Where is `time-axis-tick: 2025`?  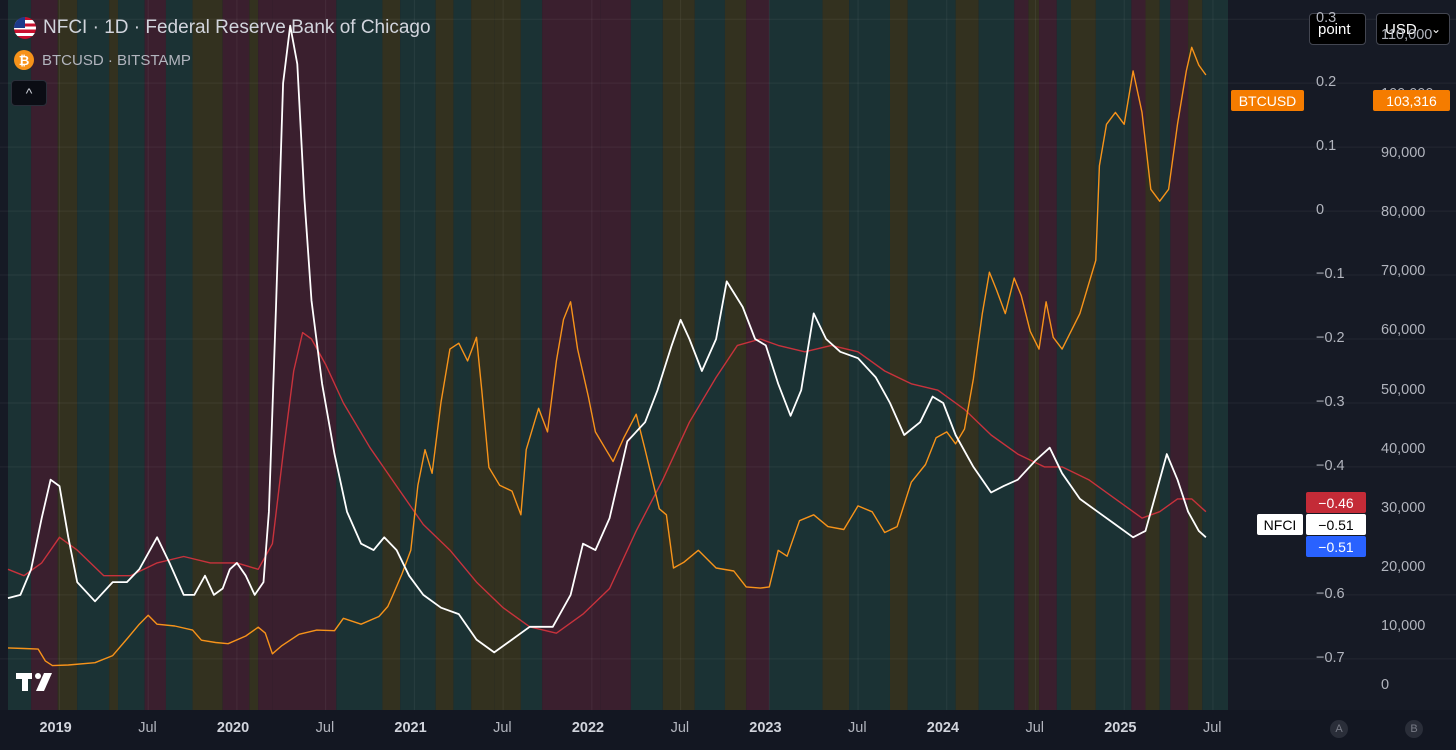
time-axis-tick: 2025 is located at coordinates (1120, 728).